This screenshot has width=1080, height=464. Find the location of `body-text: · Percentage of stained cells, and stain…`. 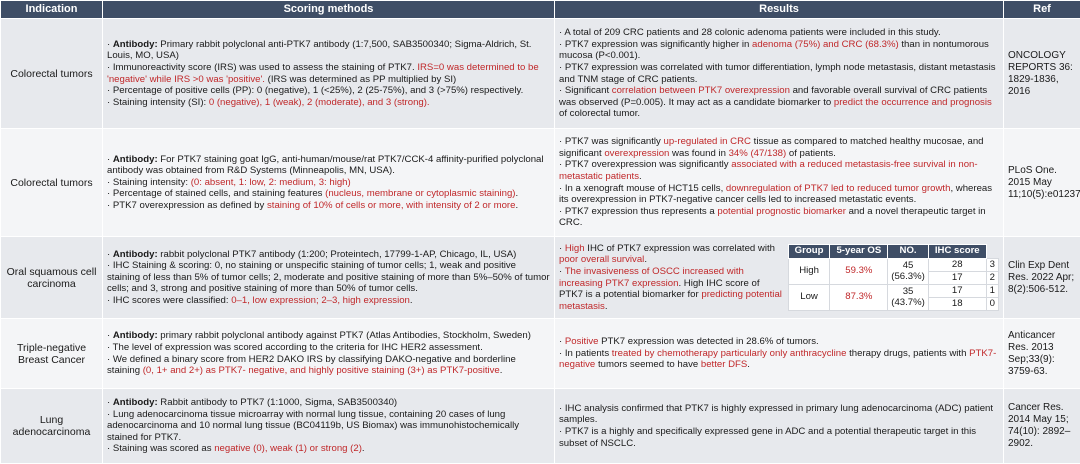

body-text: · Percentage of stained cells, and stain… is located at coordinates (216, 194).